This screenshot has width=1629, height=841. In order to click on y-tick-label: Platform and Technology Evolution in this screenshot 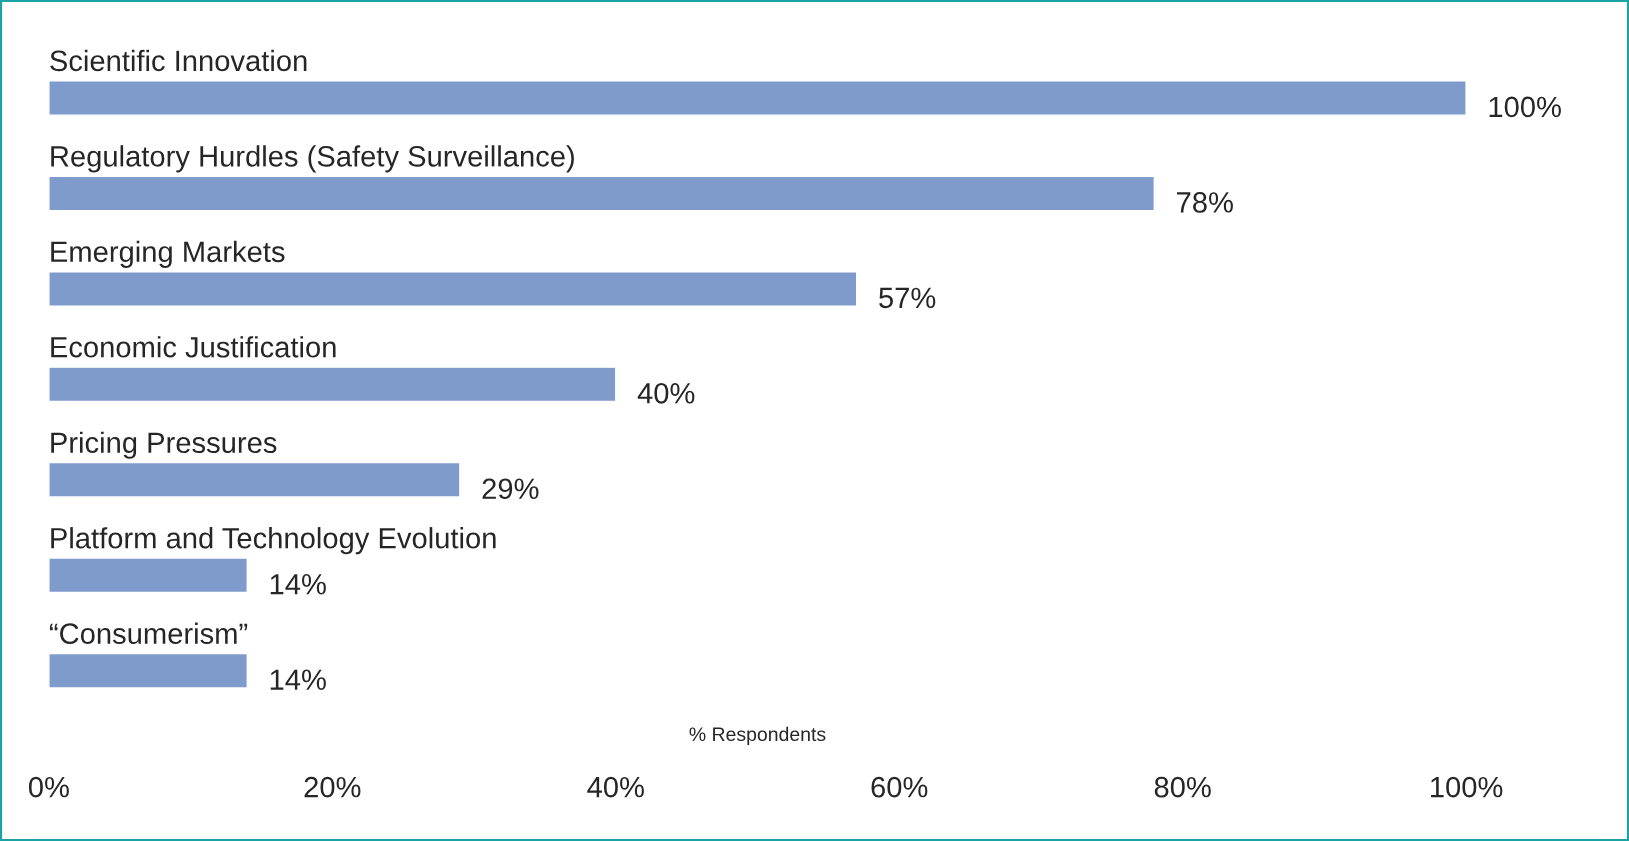, I will do `click(273, 541)`.